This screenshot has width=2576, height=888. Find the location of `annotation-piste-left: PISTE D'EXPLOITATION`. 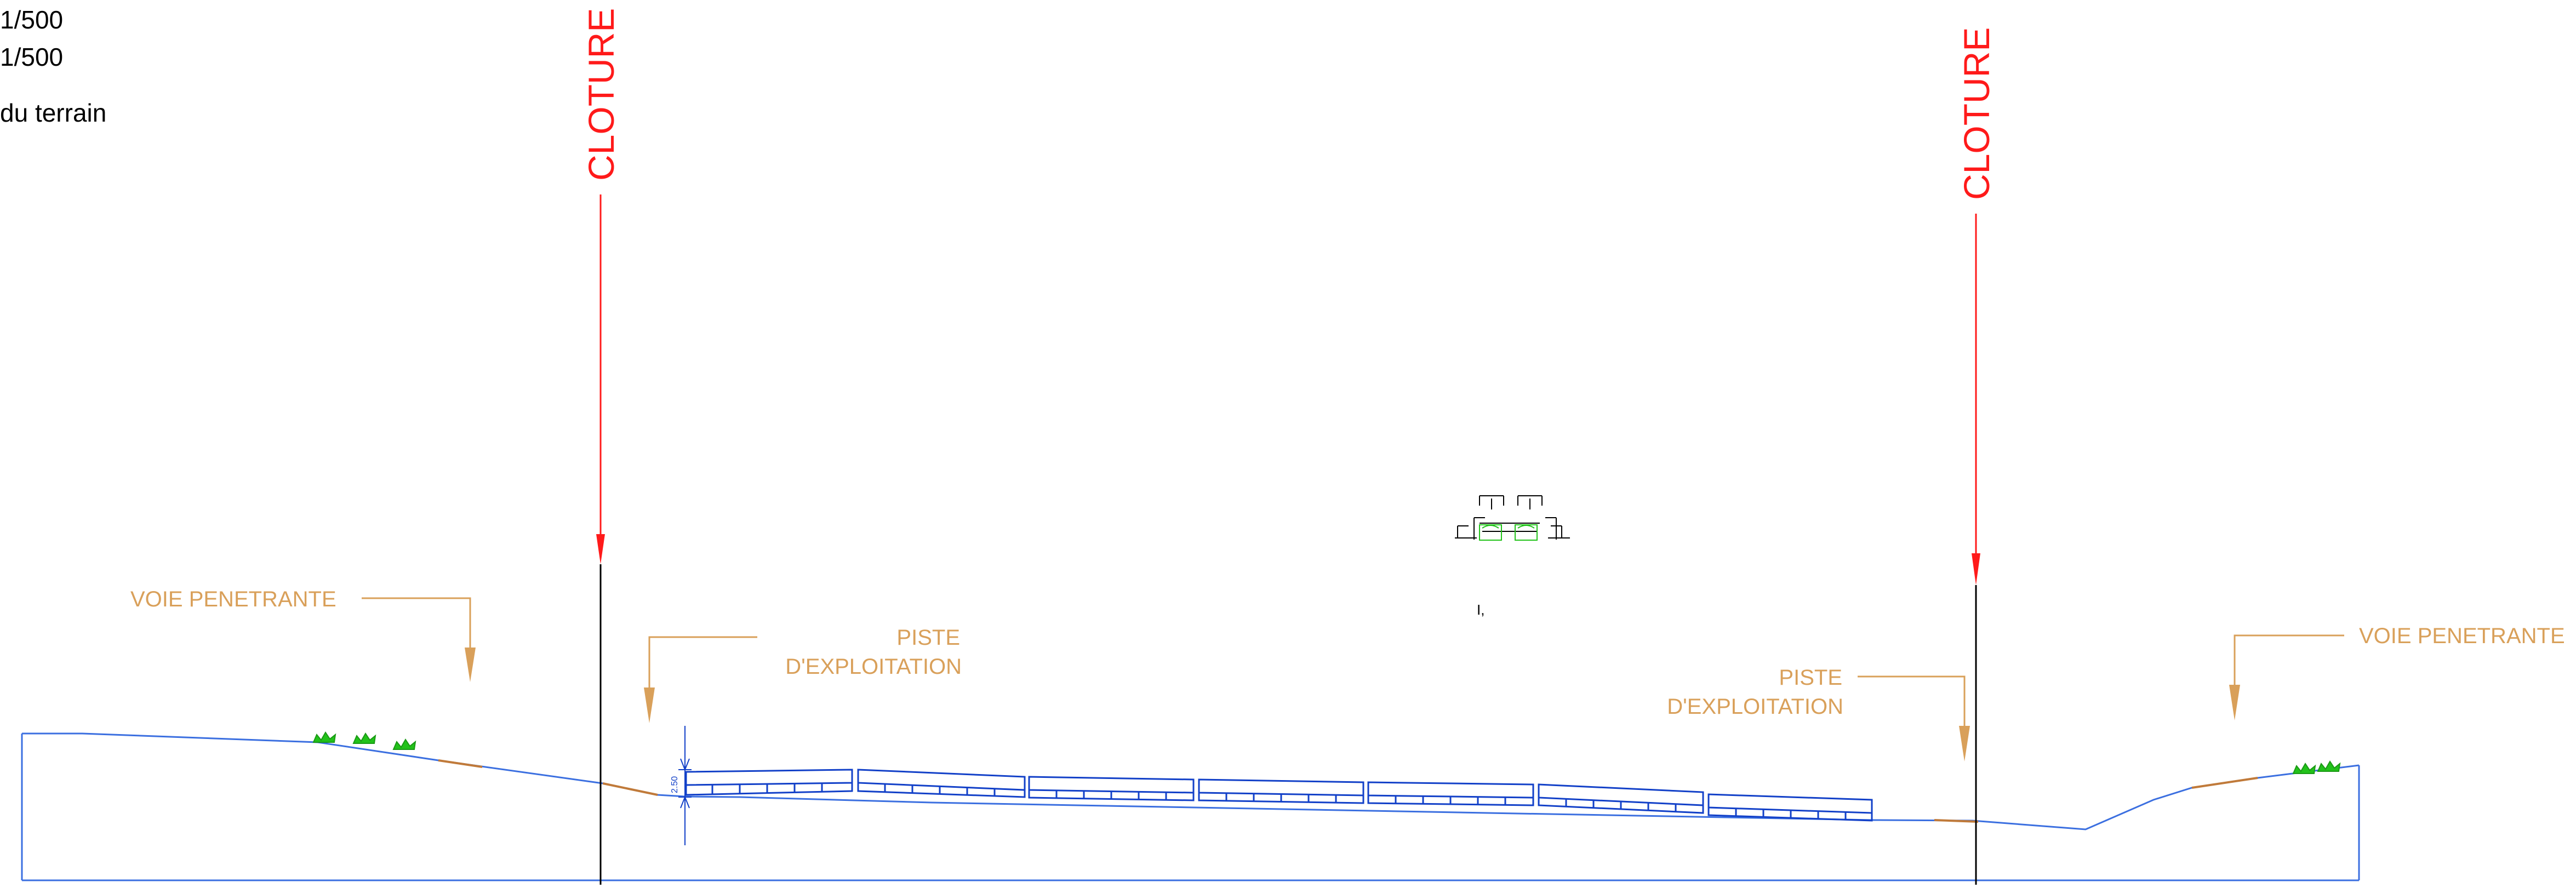

annotation-piste-left: PISTE D'EXPLOITATION is located at coordinates (803, 674).